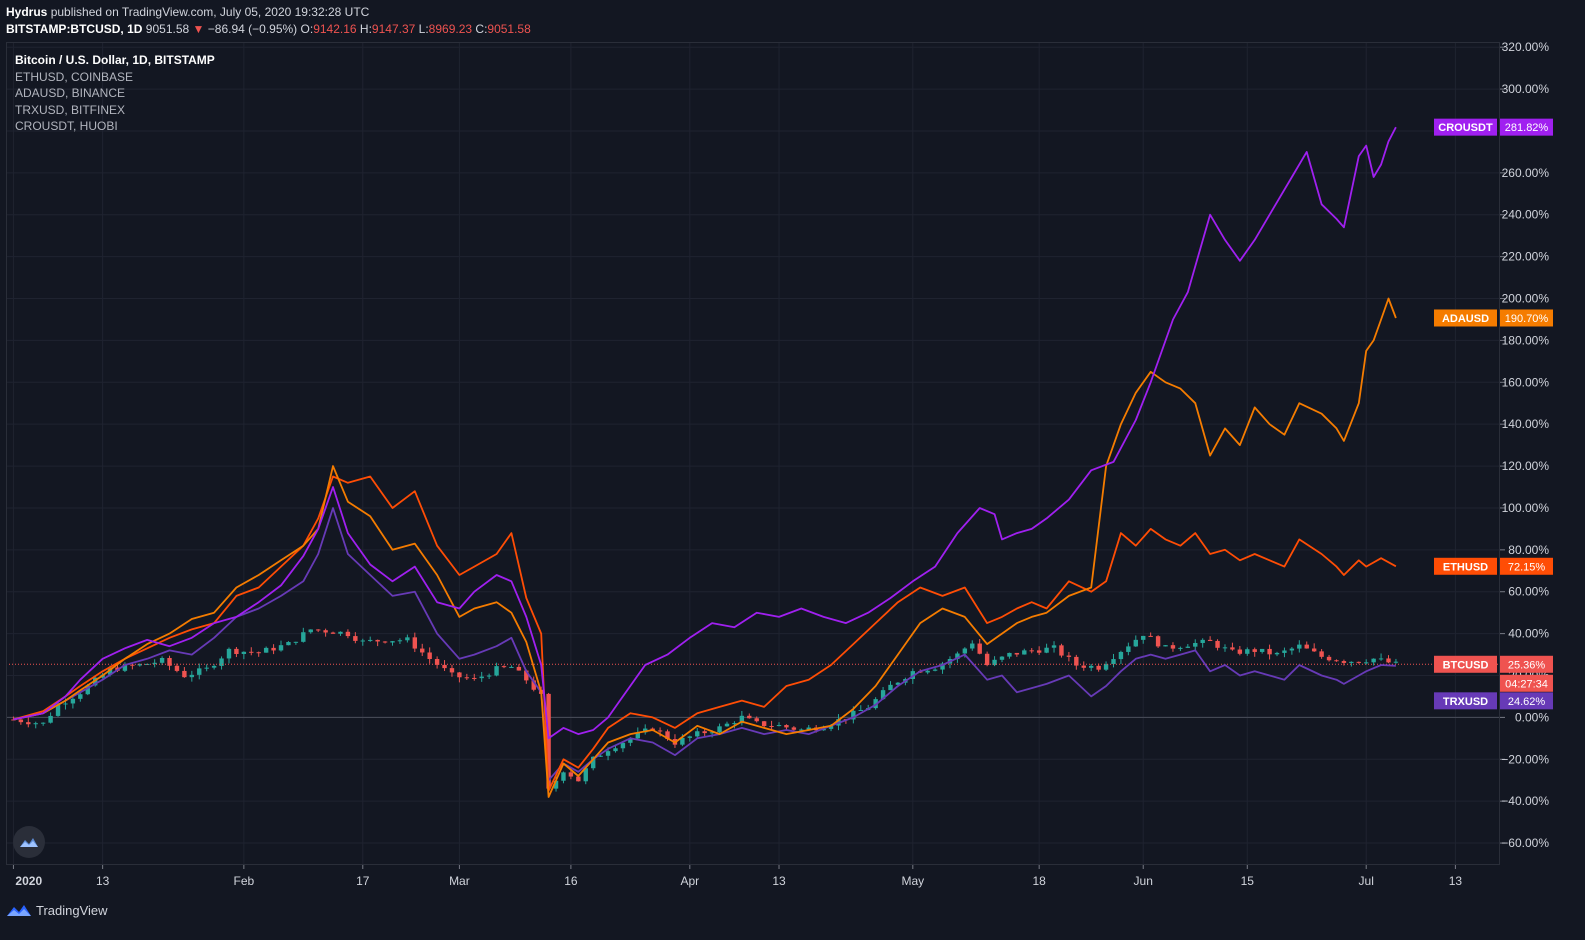 This screenshot has width=1585, height=940. Describe the element at coordinates (1526, 340) in the screenshot. I see `y-tick-label: 180.00%` at that location.